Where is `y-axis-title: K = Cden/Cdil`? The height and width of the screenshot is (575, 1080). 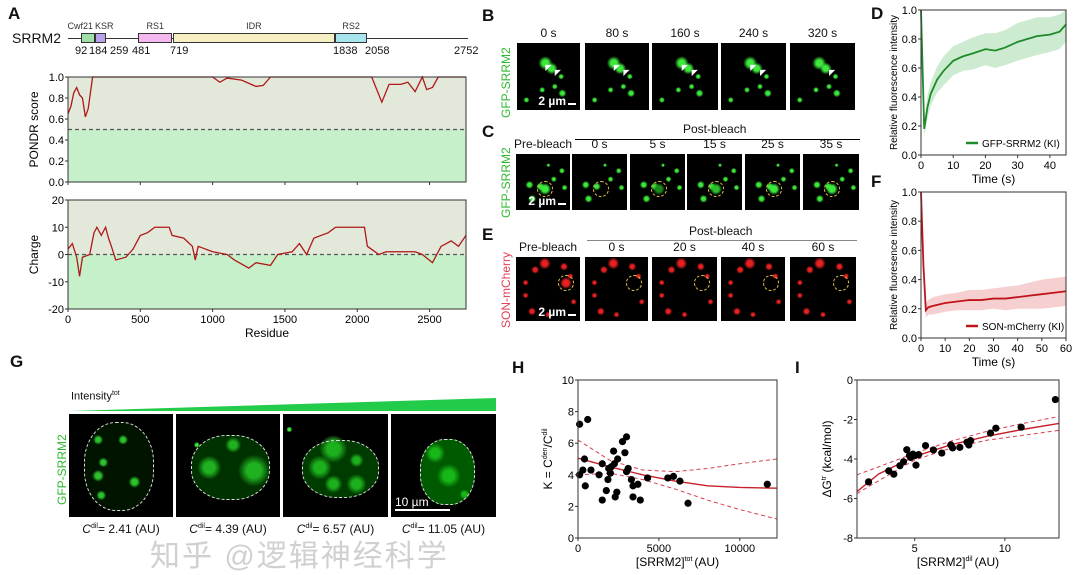 y-axis-title: K = Cden/Cdil is located at coordinates (548, 458).